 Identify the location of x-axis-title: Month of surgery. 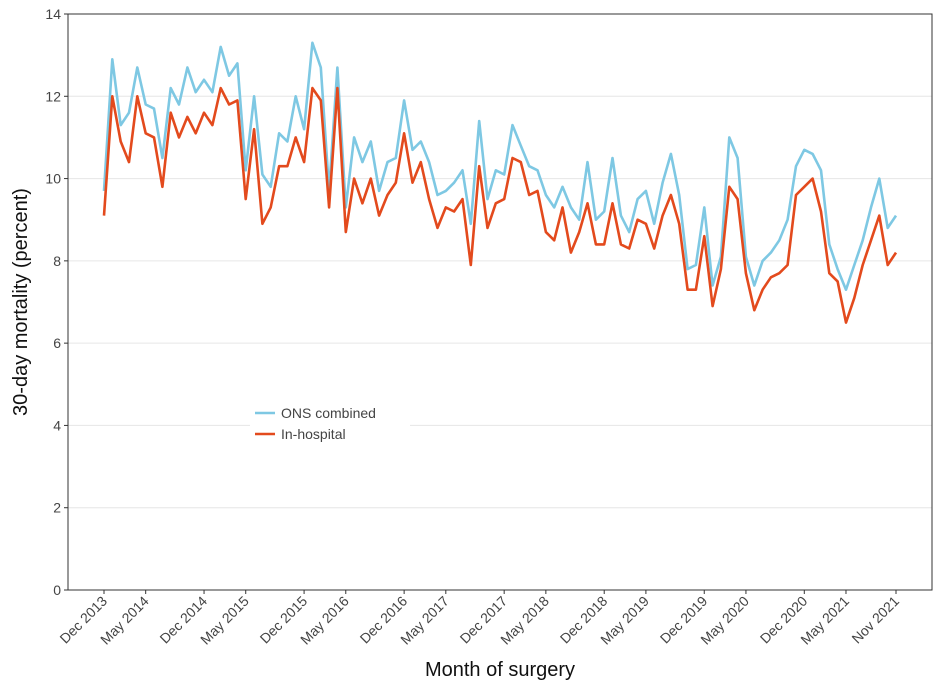
(500, 670).